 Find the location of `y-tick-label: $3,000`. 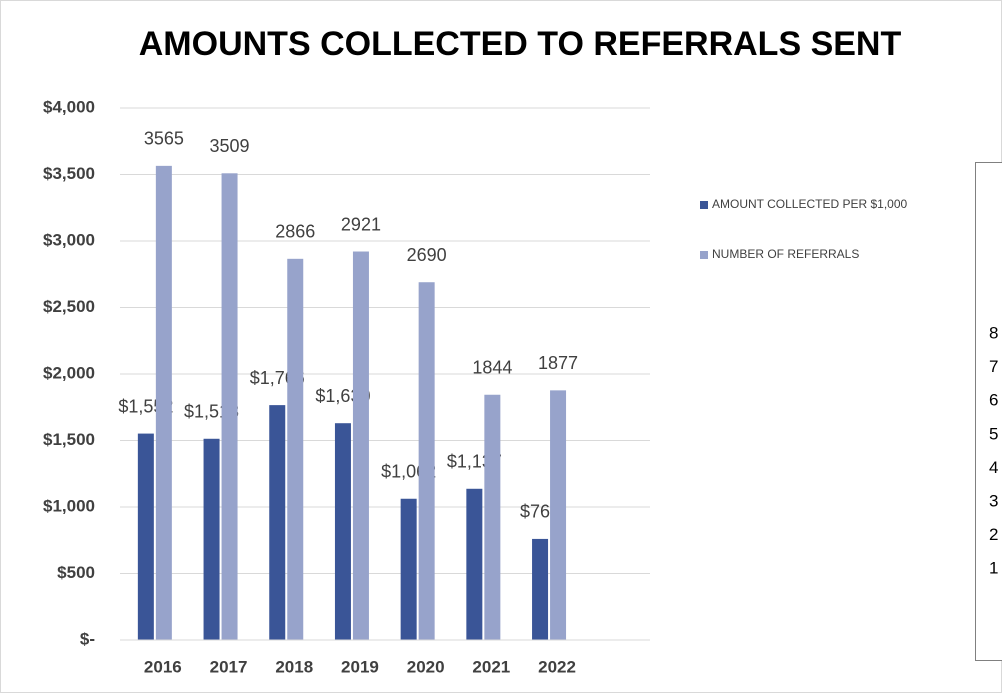

y-tick-label: $3,000 is located at coordinates (69, 239).